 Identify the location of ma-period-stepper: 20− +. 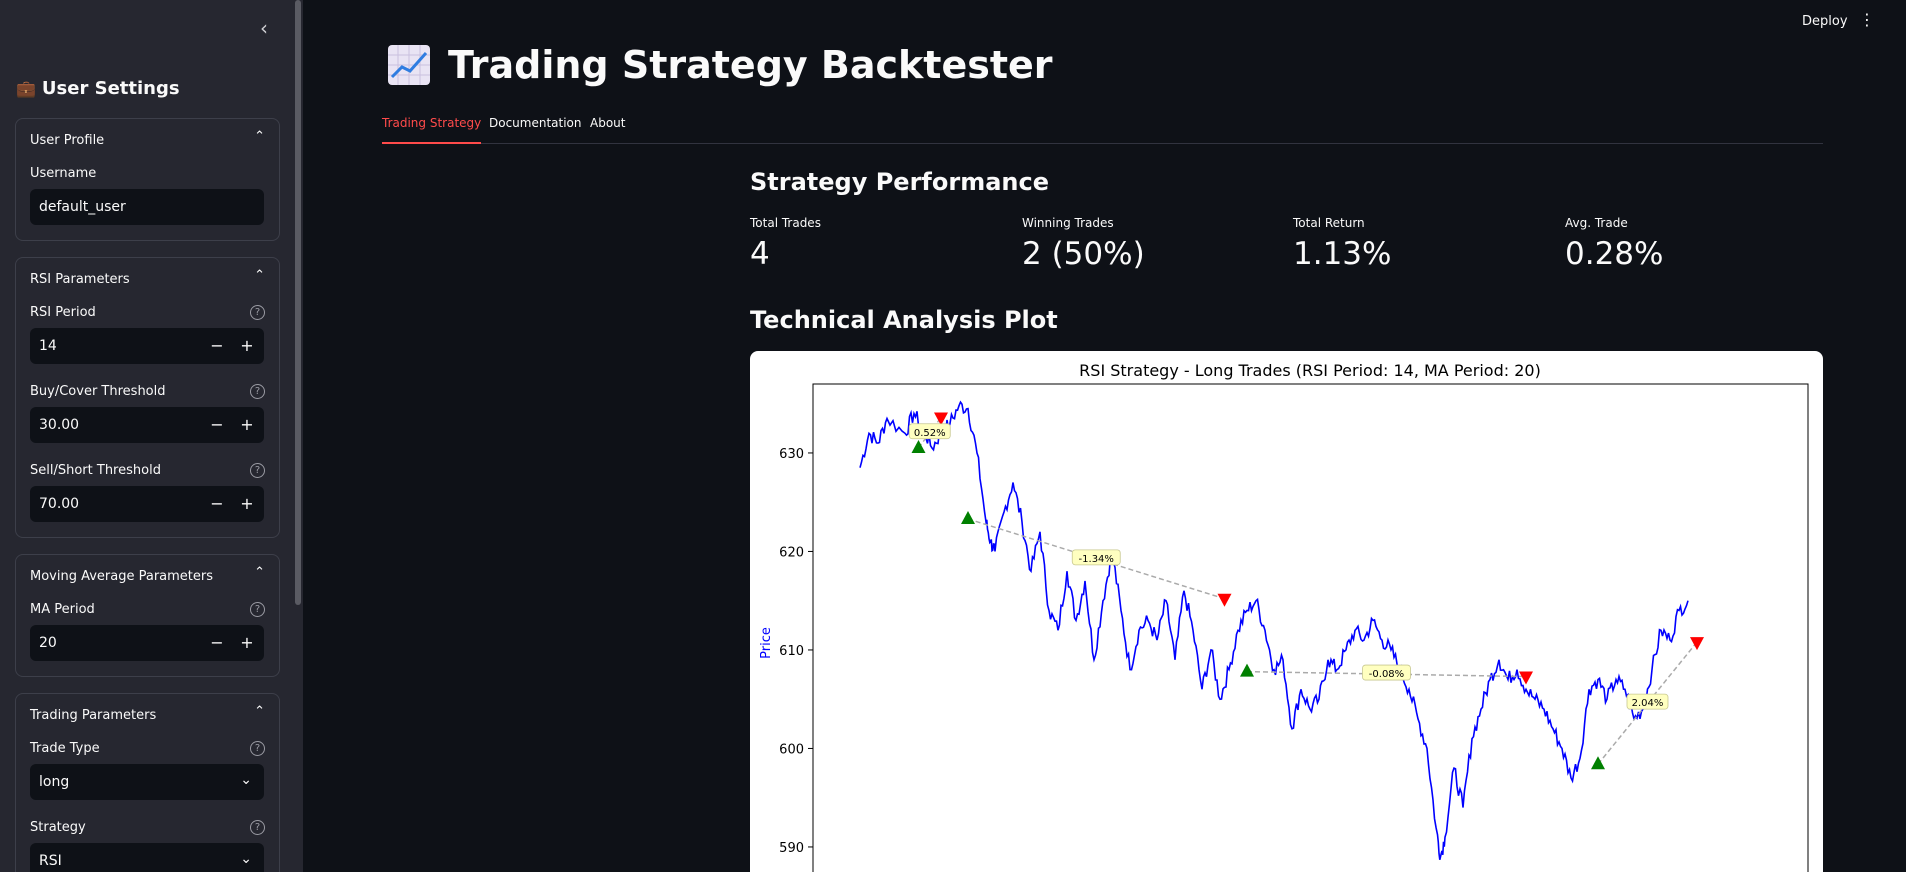
(147, 643).